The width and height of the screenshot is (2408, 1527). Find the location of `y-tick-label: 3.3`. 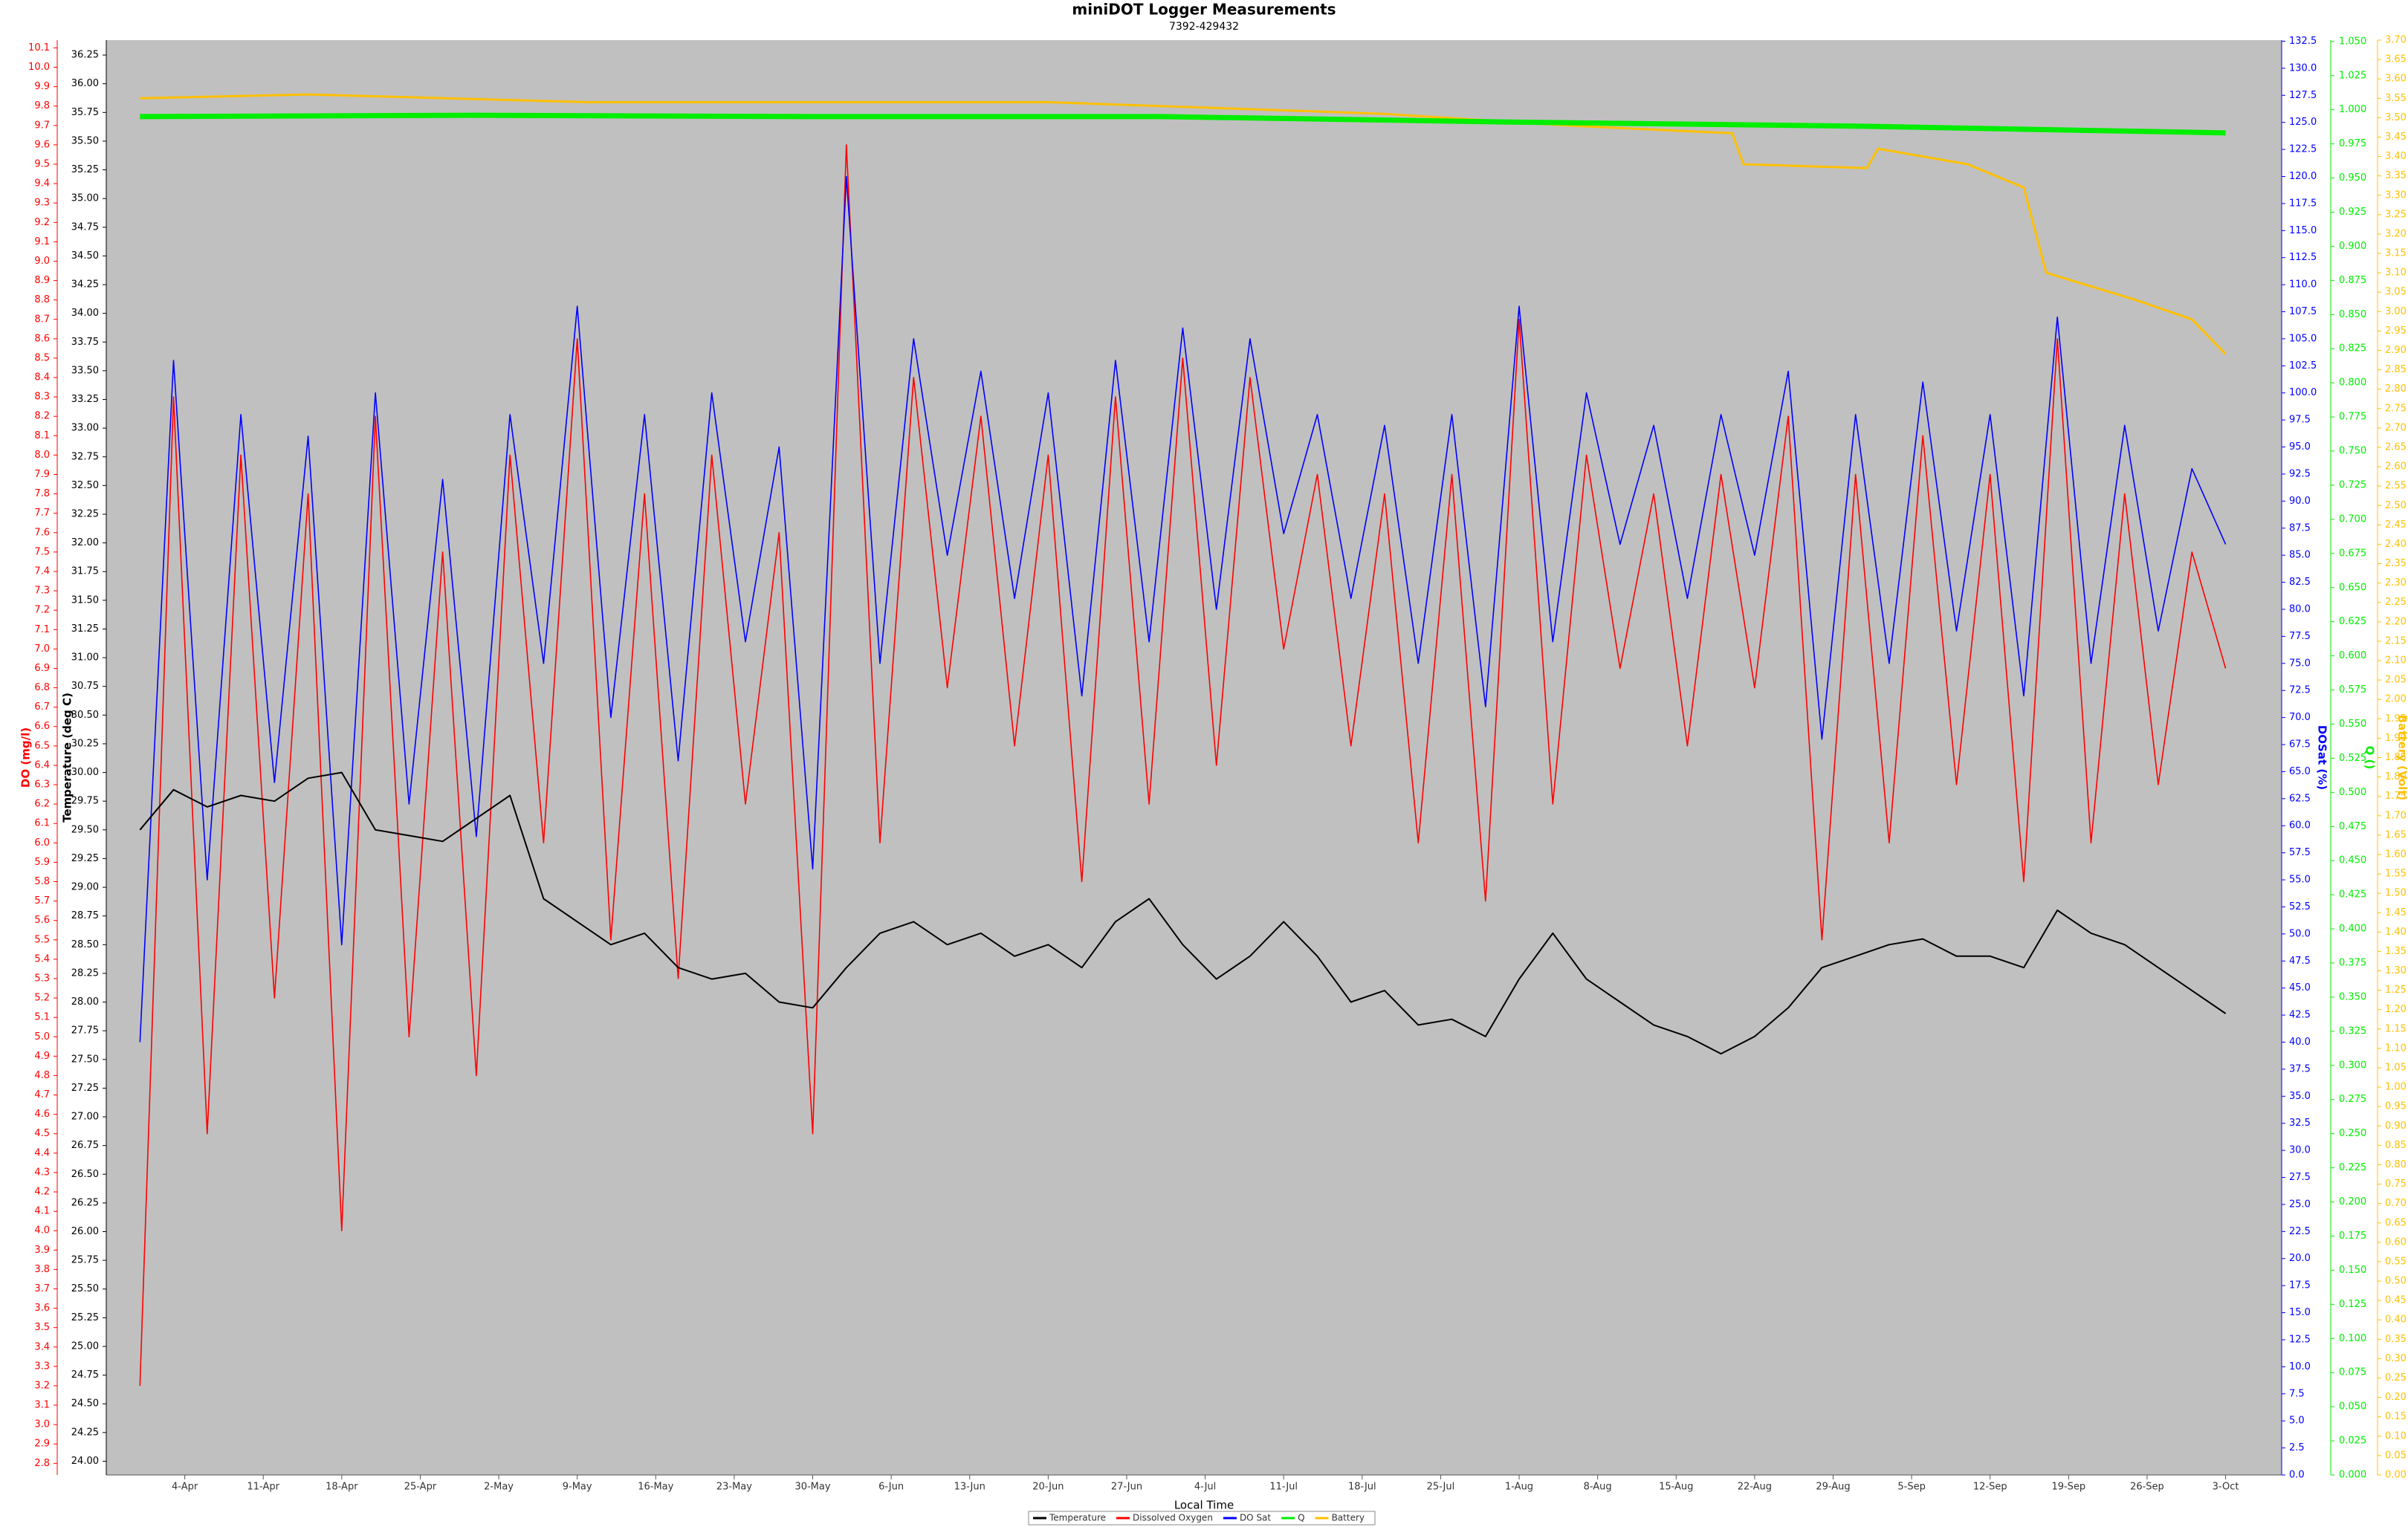

y-tick-label: 3.3 is located at coordinates (42, 1366).